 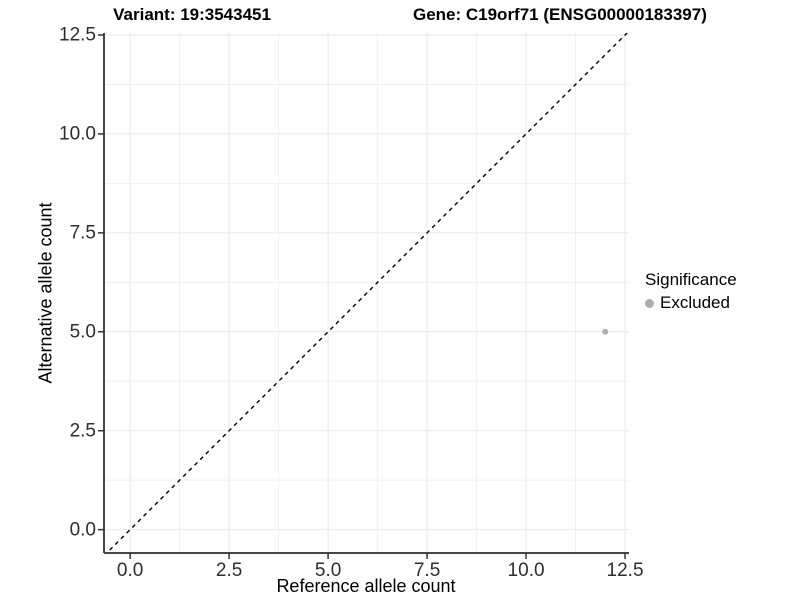 I want to click on y-tick-label: 10.0, so click(x=77, y=134).